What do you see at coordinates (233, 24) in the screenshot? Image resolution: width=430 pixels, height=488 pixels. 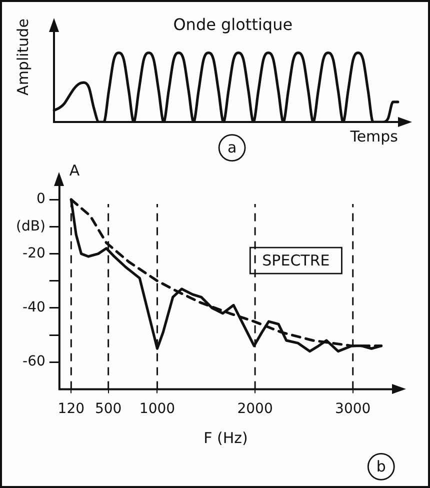 I see `chart-title: Onde glottique` at bounding box center [233, 24].